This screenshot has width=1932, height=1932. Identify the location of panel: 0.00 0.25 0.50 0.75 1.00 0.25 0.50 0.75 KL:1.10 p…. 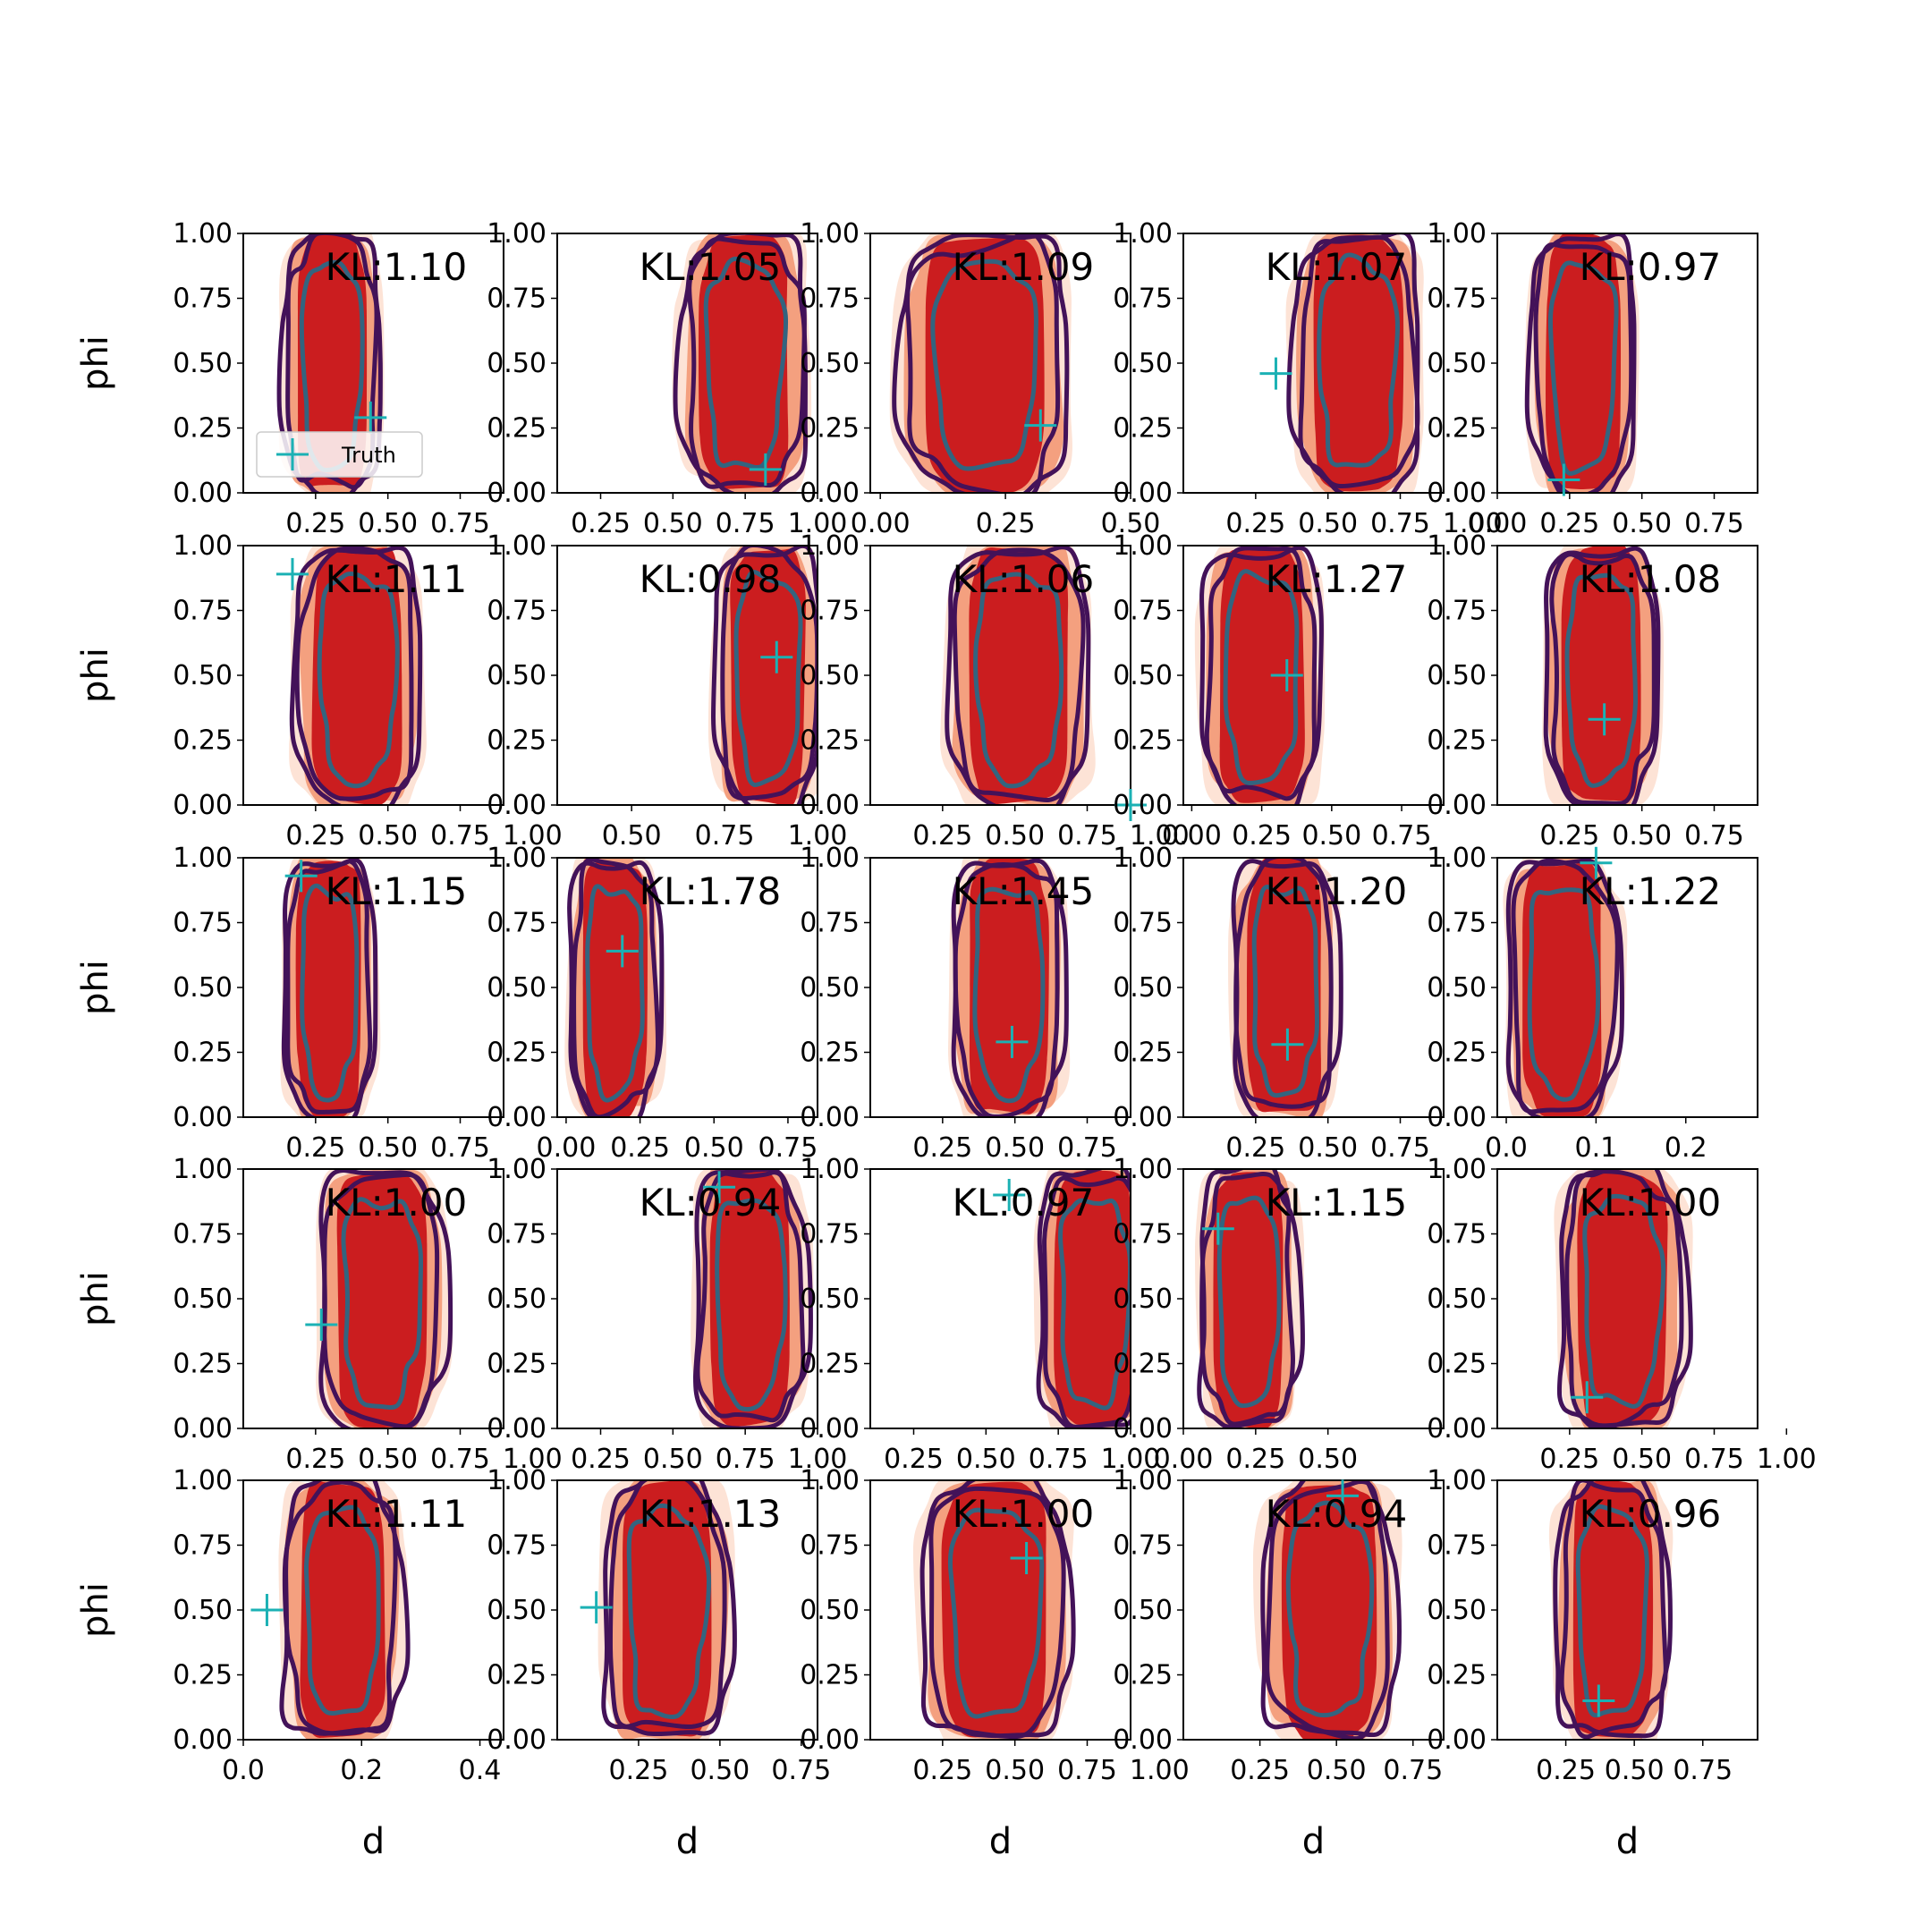
(289, 378).